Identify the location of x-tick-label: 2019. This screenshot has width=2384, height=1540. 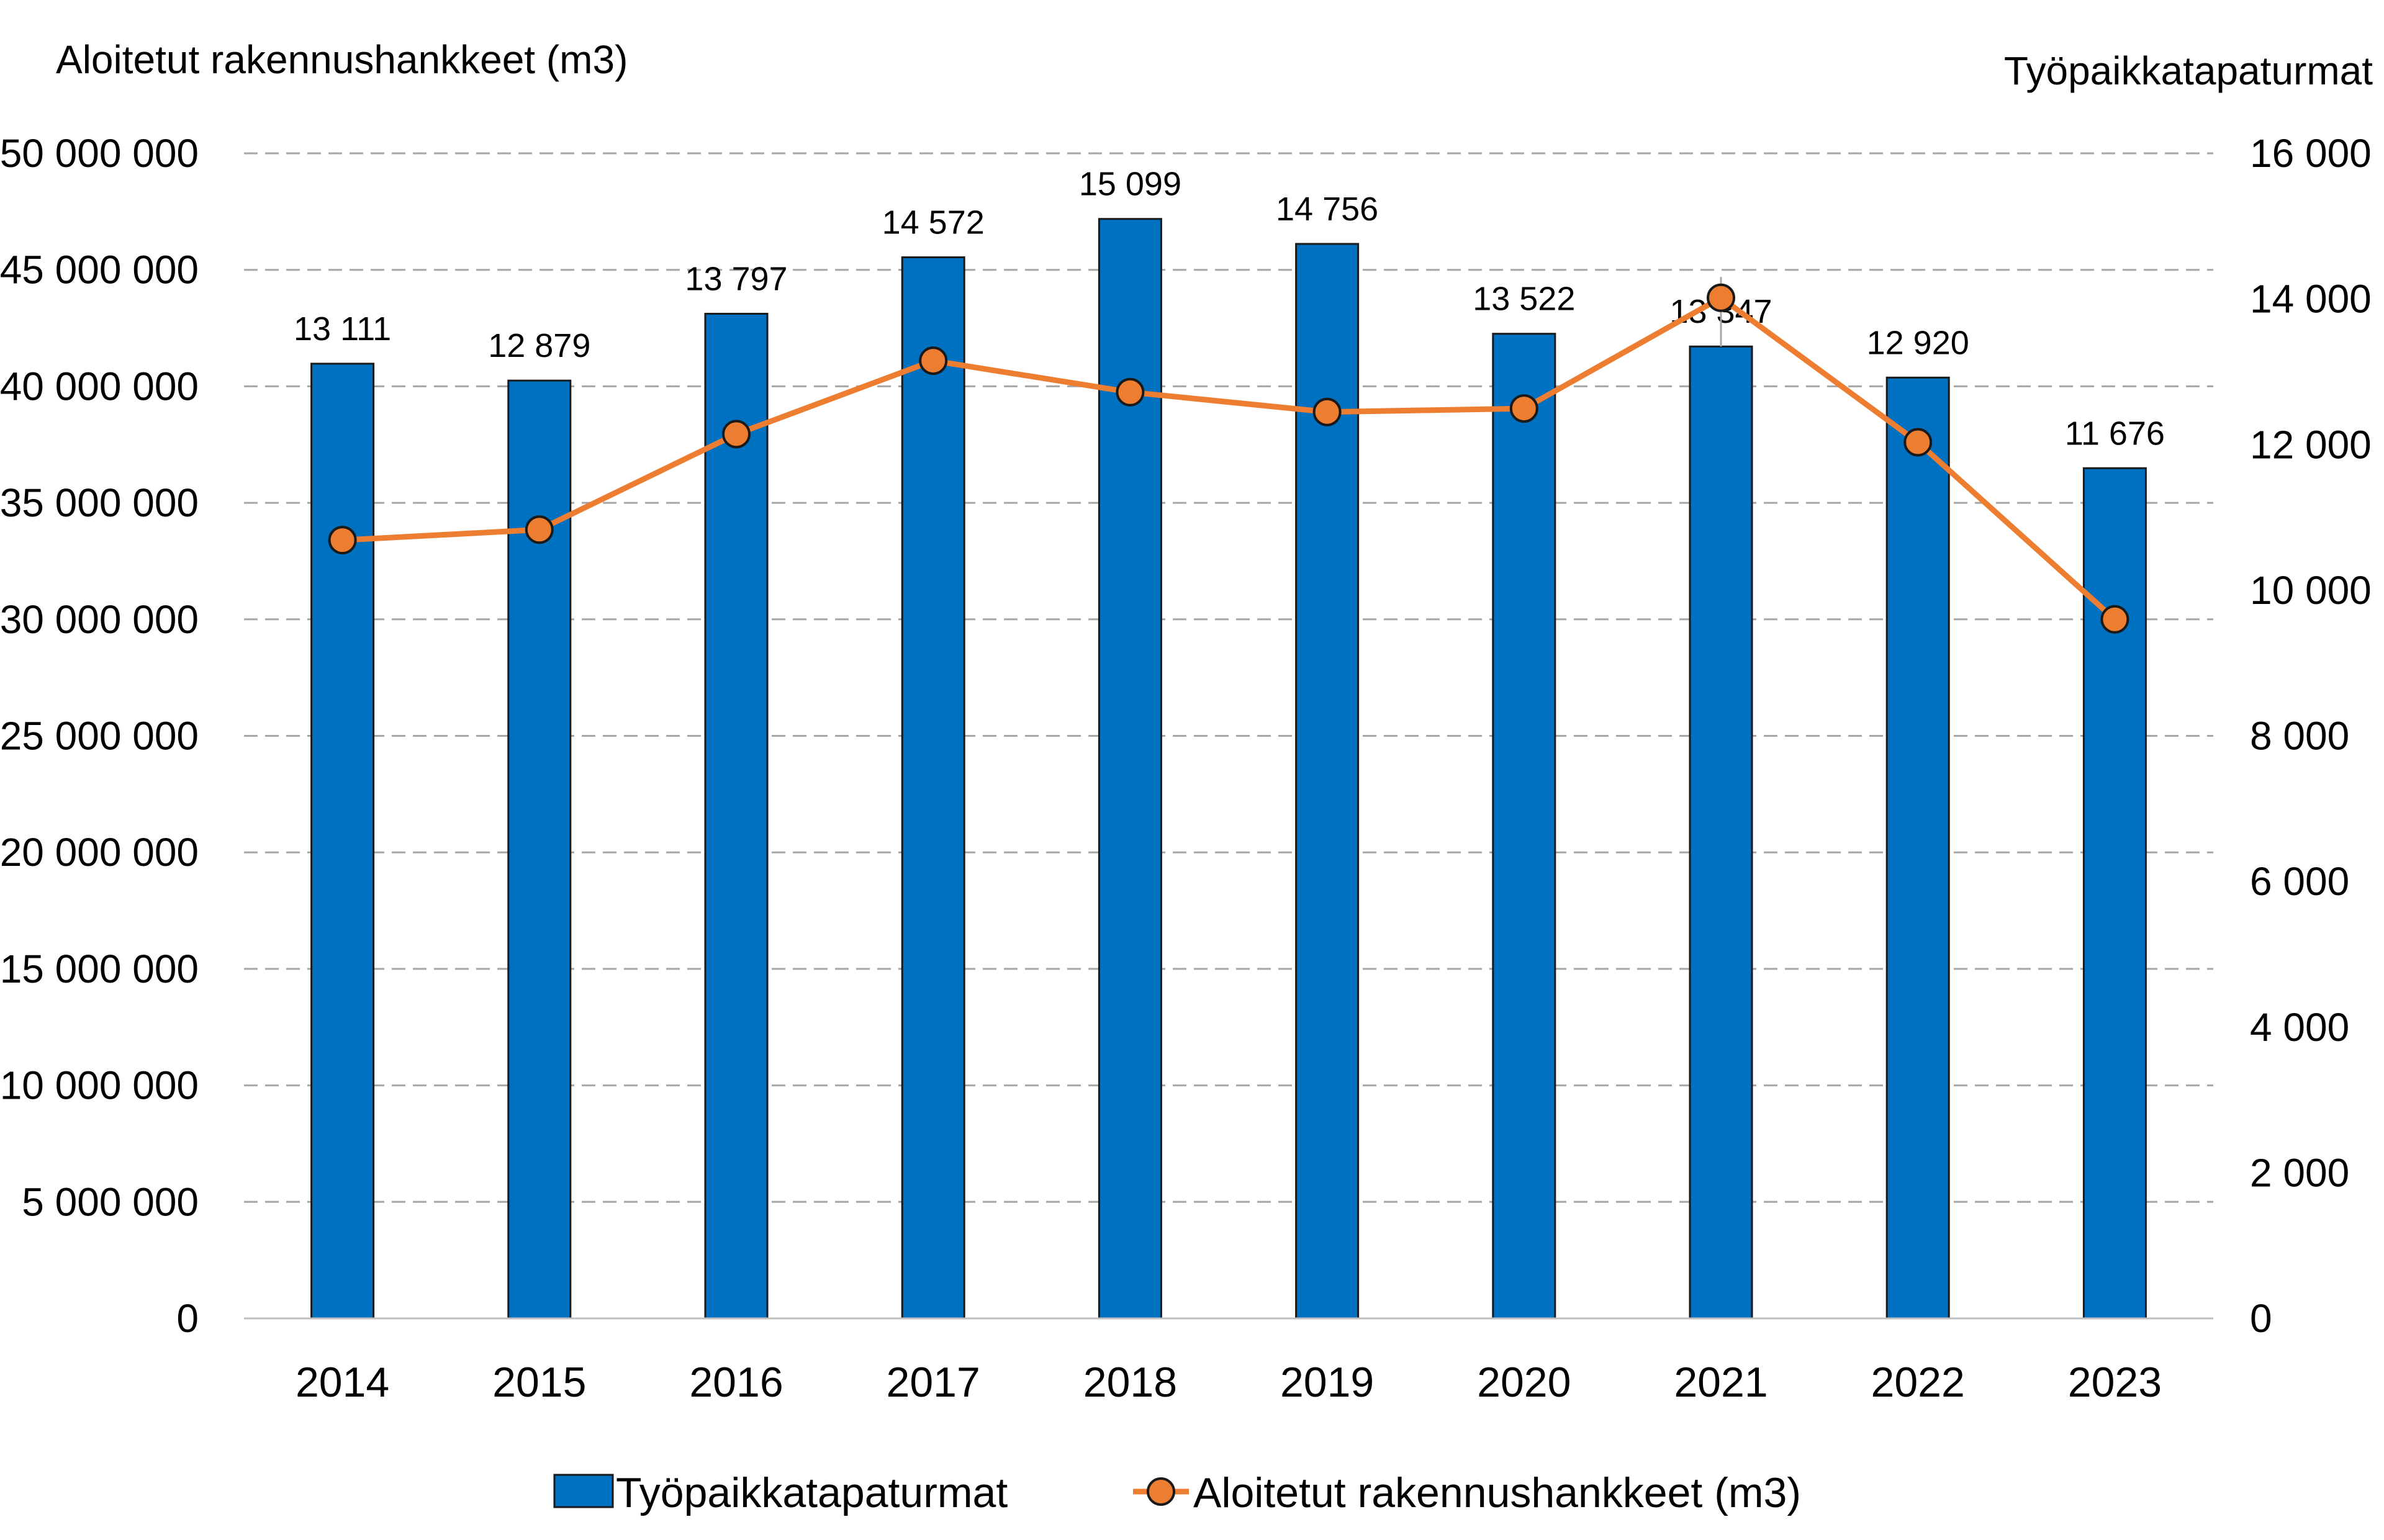
(1327, 1382).